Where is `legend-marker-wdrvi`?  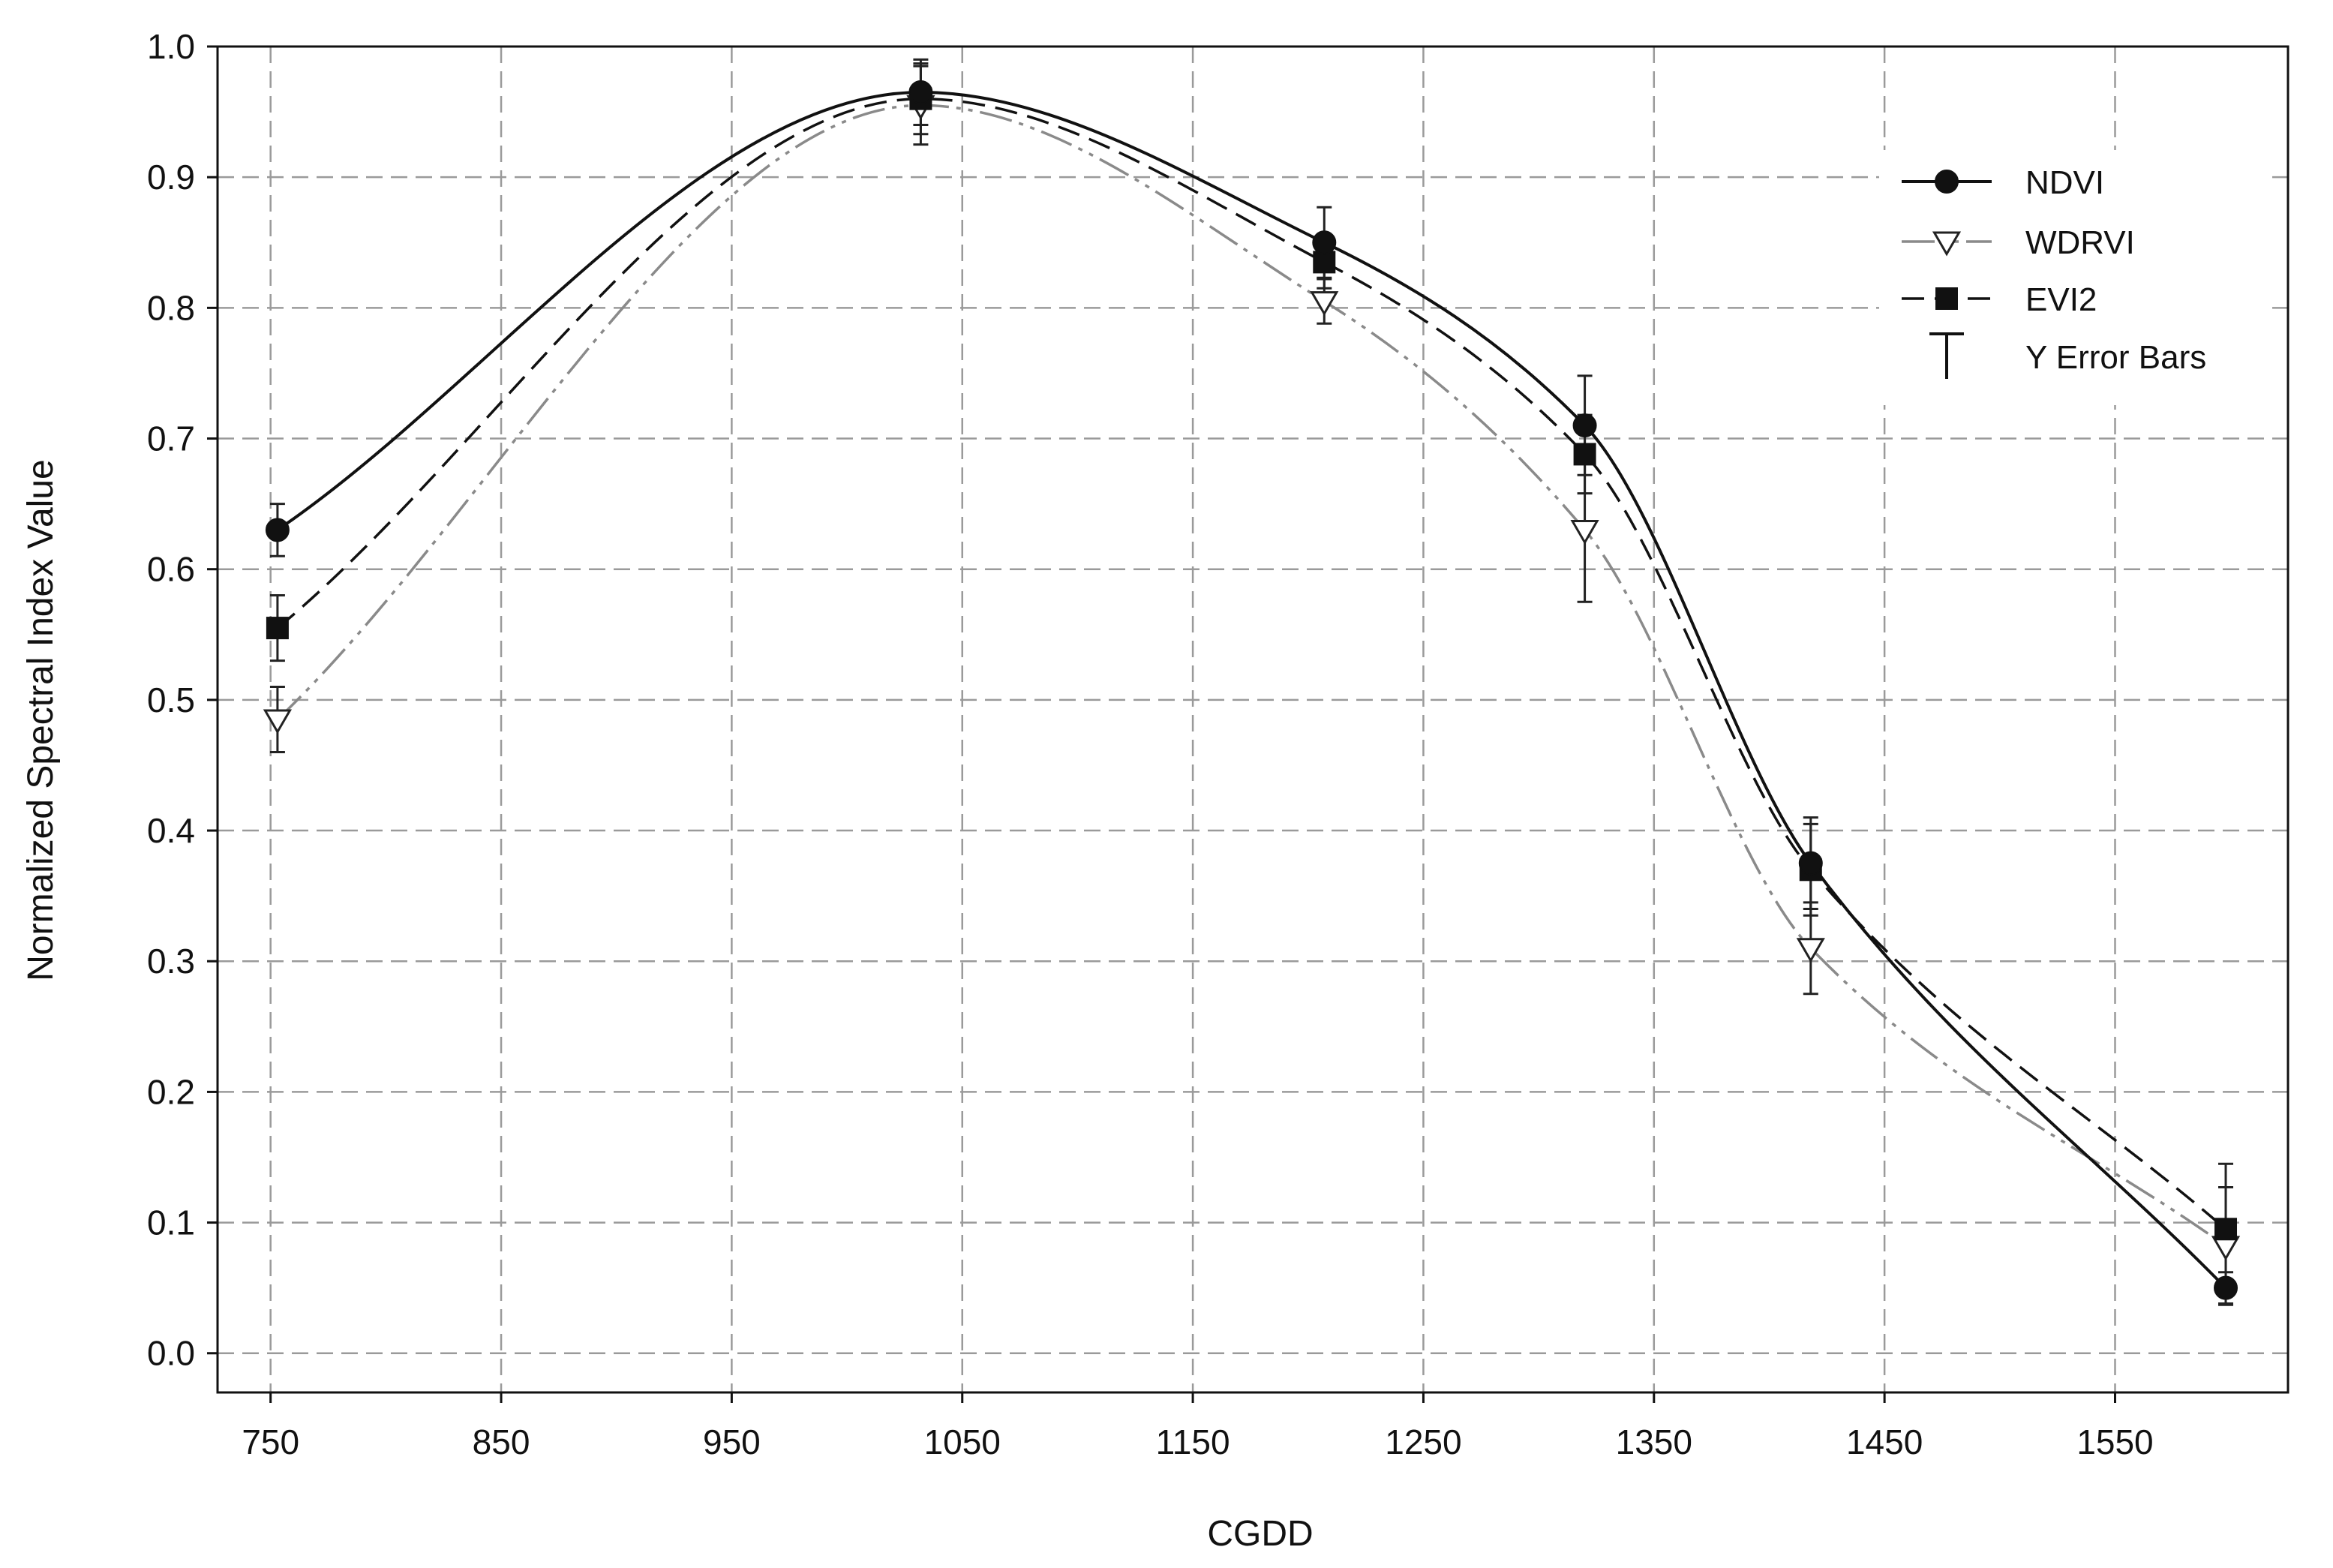
legend-marker-wdrvi is located at coordinates (1947, 244).